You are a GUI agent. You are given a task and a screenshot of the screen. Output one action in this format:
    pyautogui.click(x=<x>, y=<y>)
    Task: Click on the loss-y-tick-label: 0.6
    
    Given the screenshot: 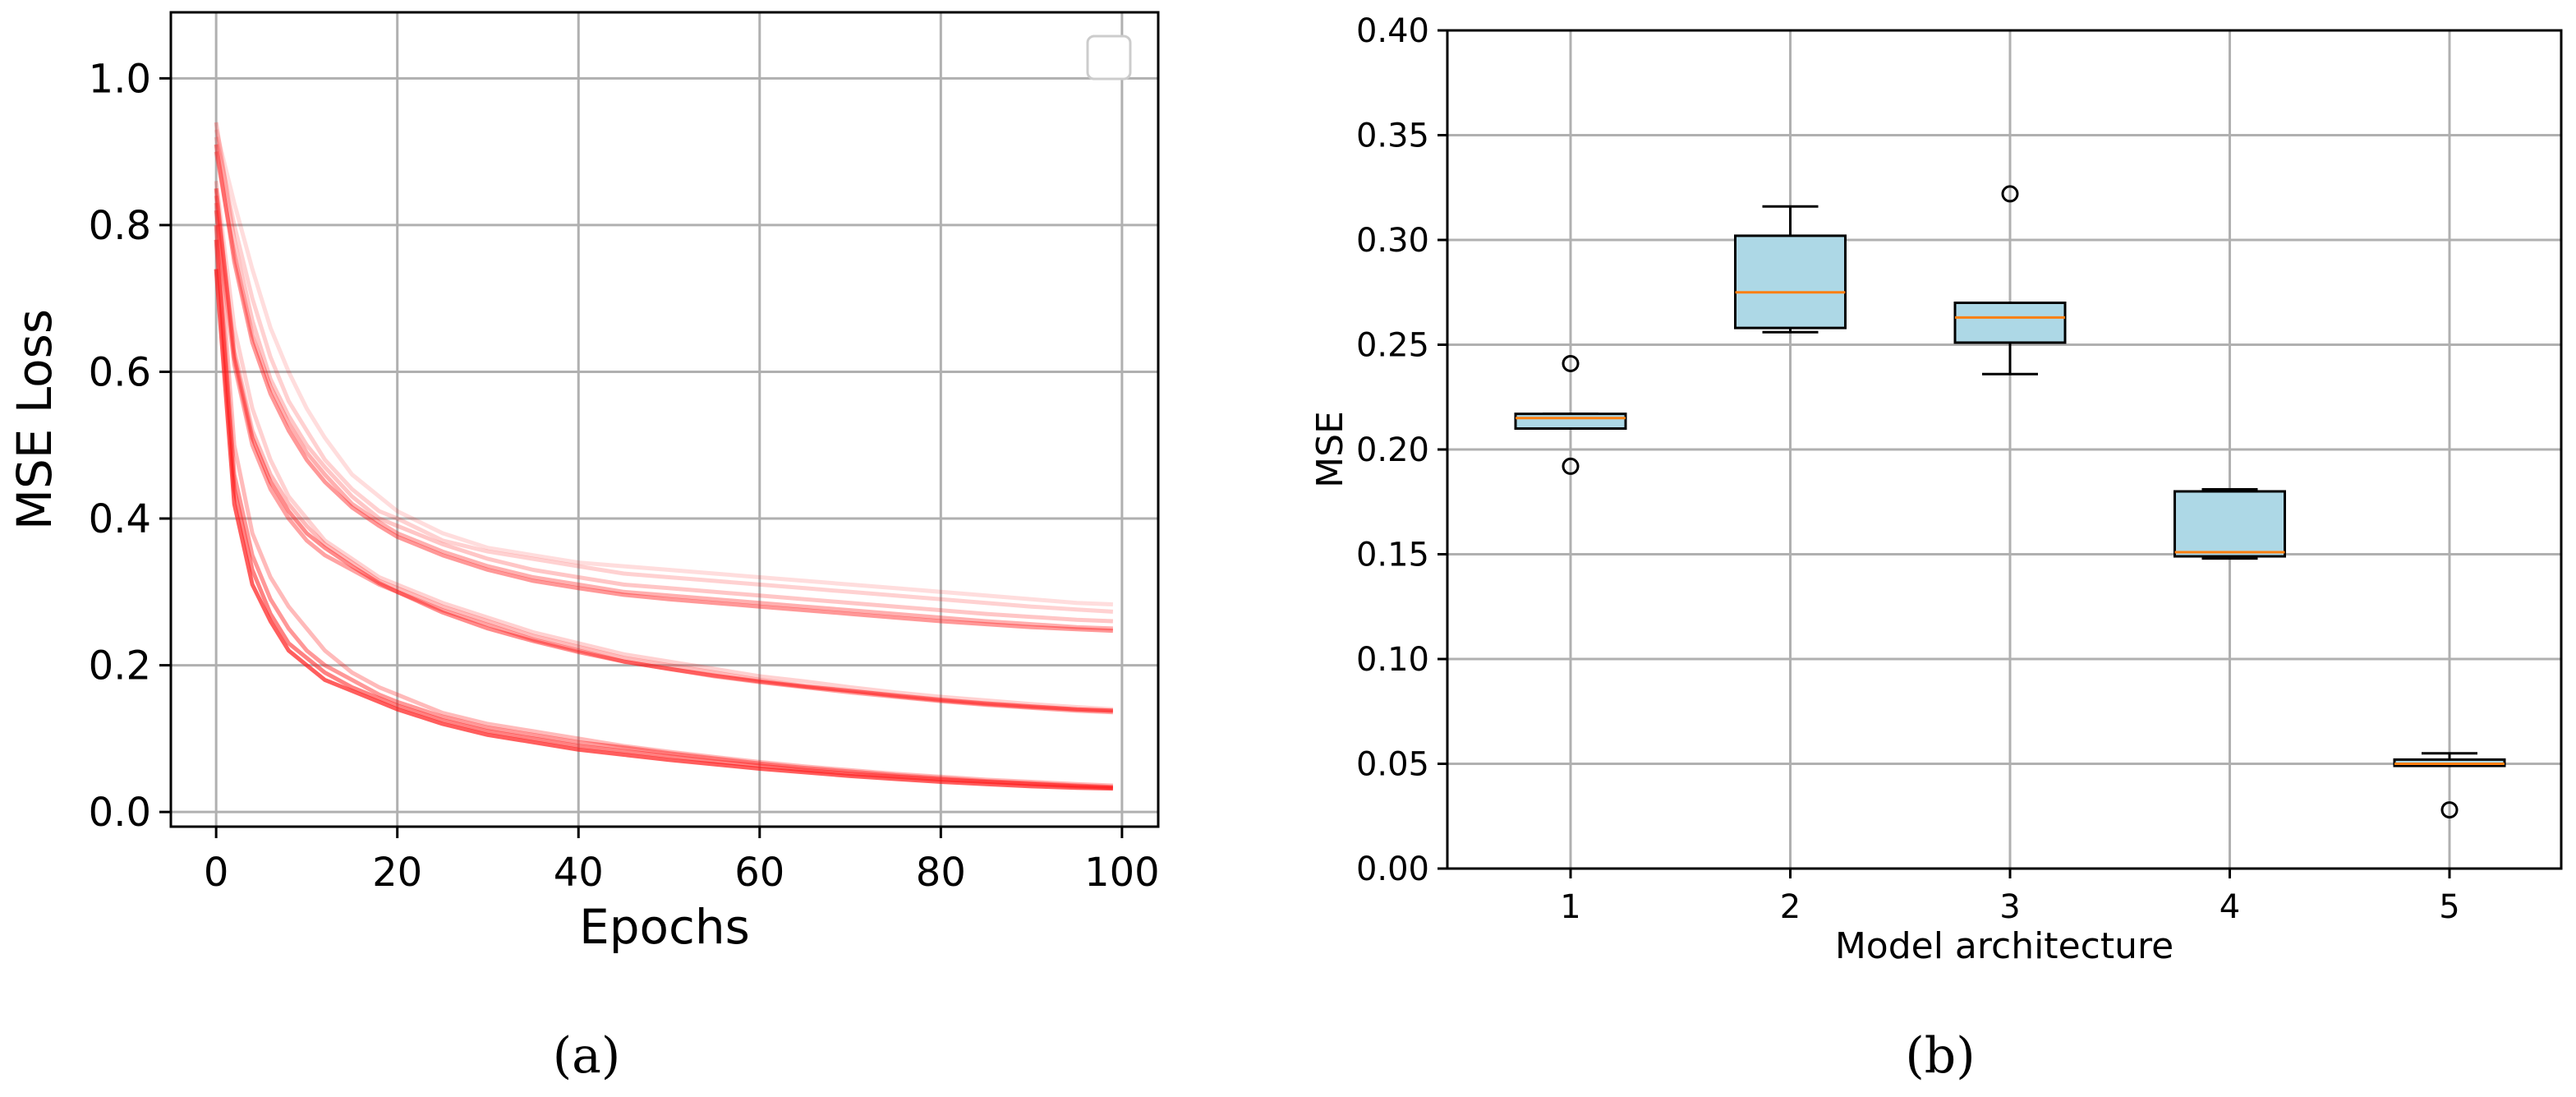 What is the action you would take?
    pyautogui.click(x=120, y=372)
    